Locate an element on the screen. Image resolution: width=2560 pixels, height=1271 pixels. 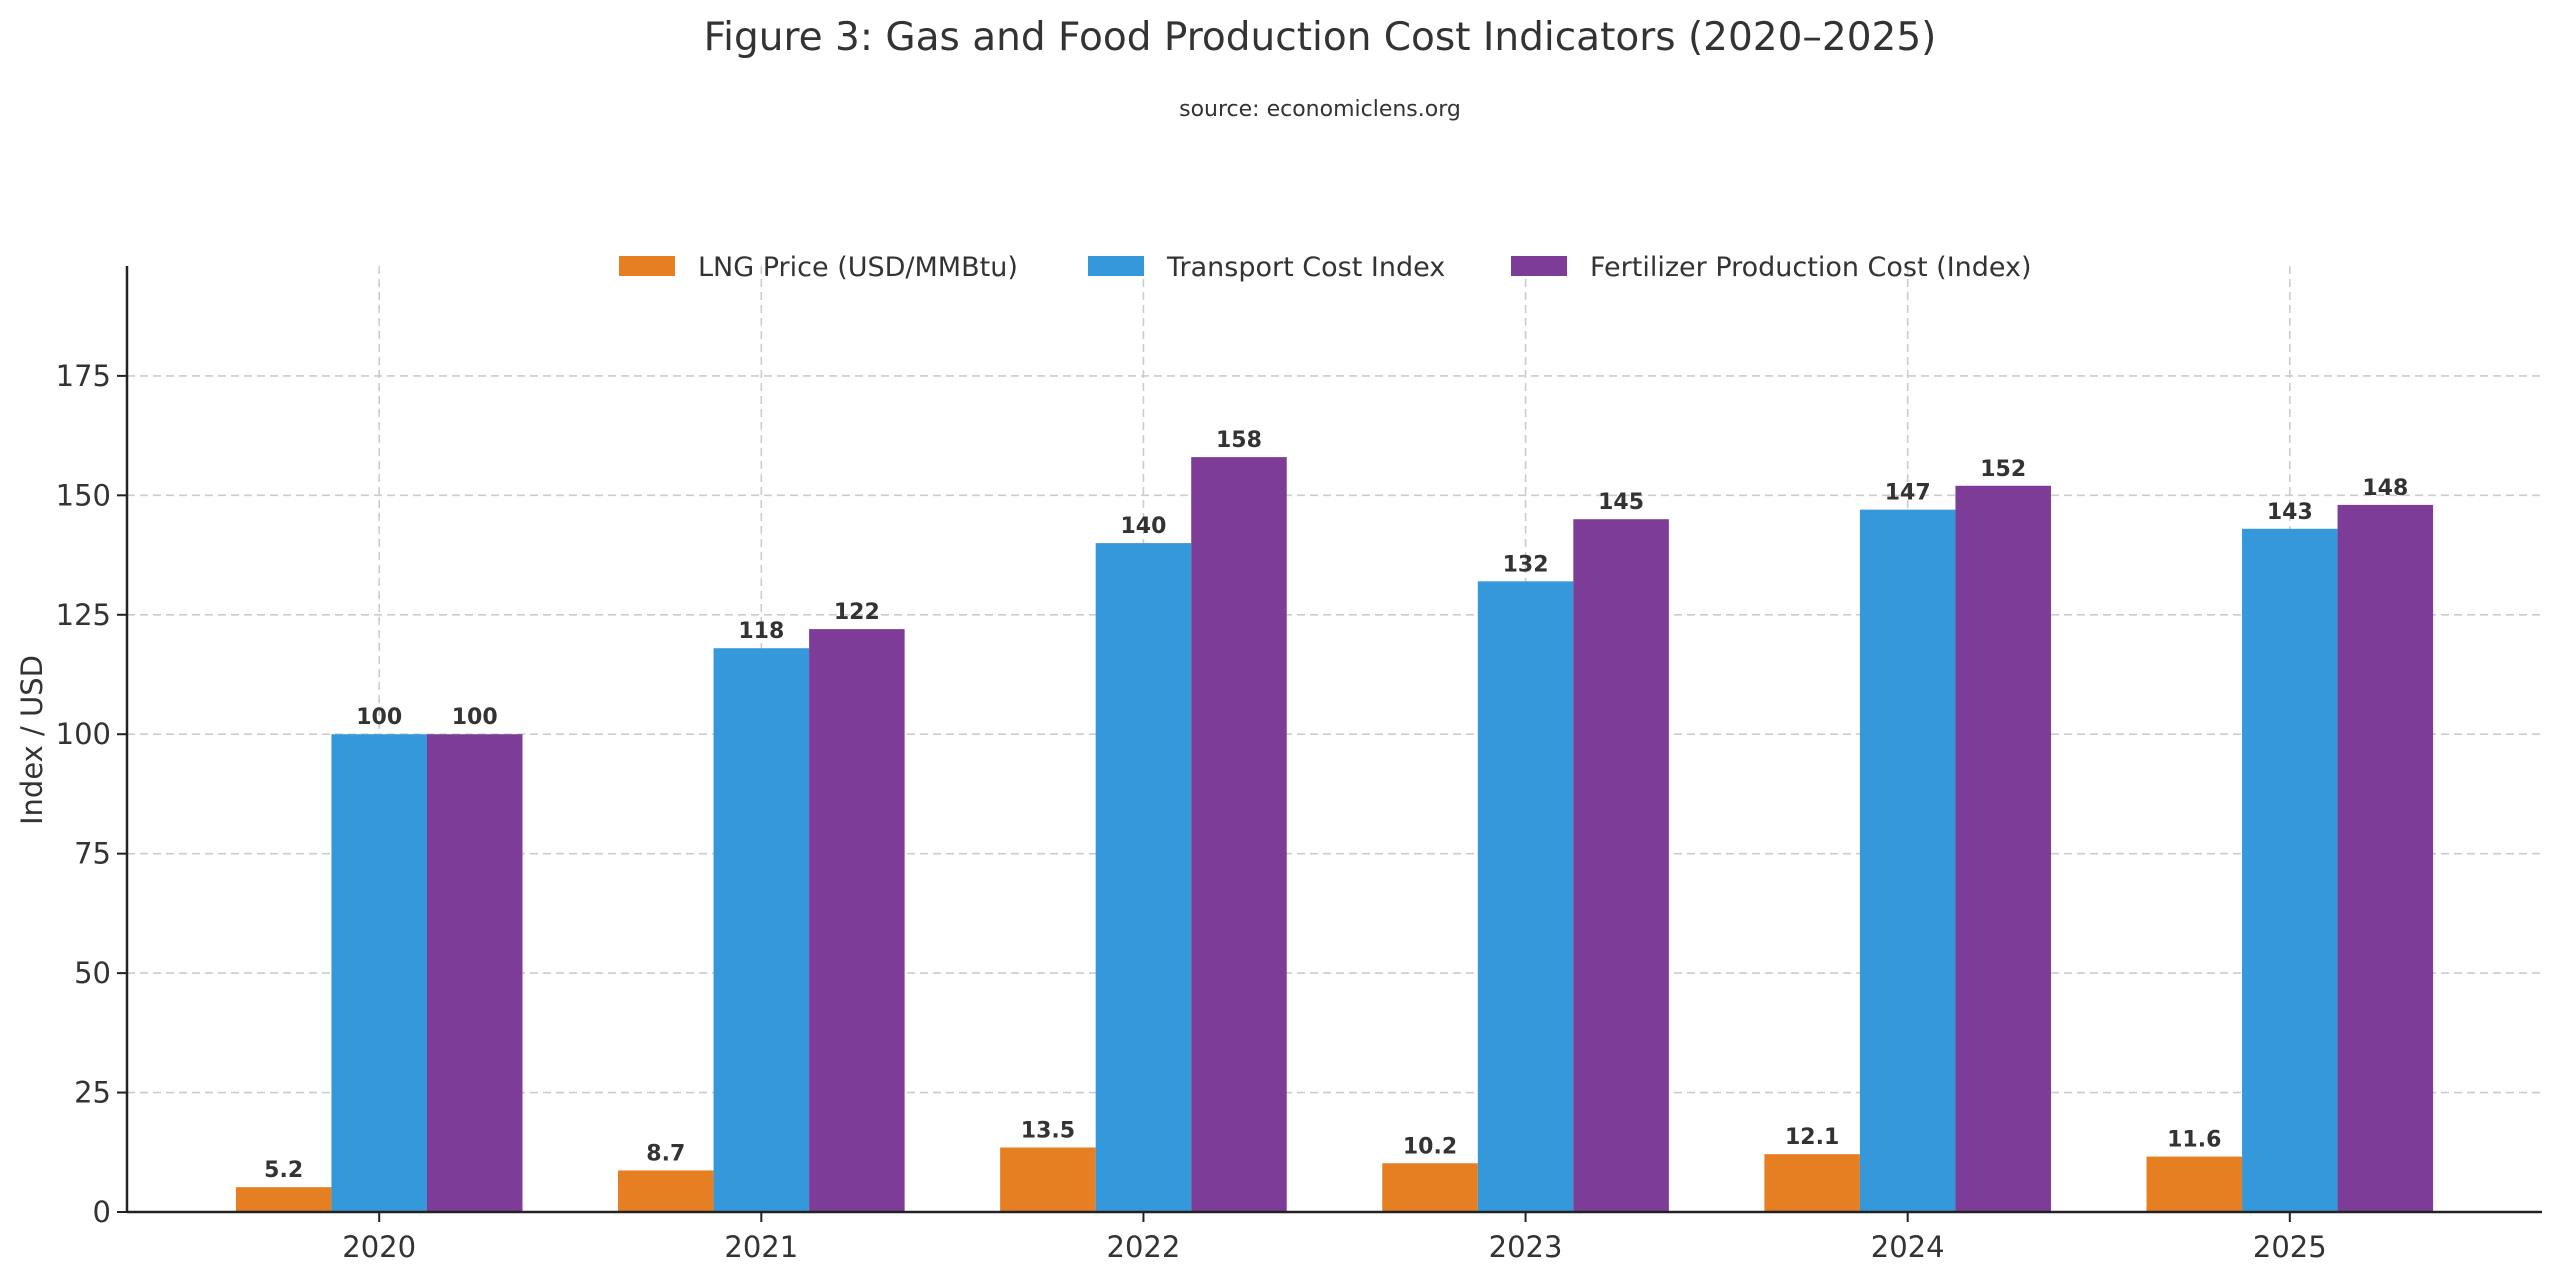
y-axis-label: Index / USD is located at coordinates (32, 740).